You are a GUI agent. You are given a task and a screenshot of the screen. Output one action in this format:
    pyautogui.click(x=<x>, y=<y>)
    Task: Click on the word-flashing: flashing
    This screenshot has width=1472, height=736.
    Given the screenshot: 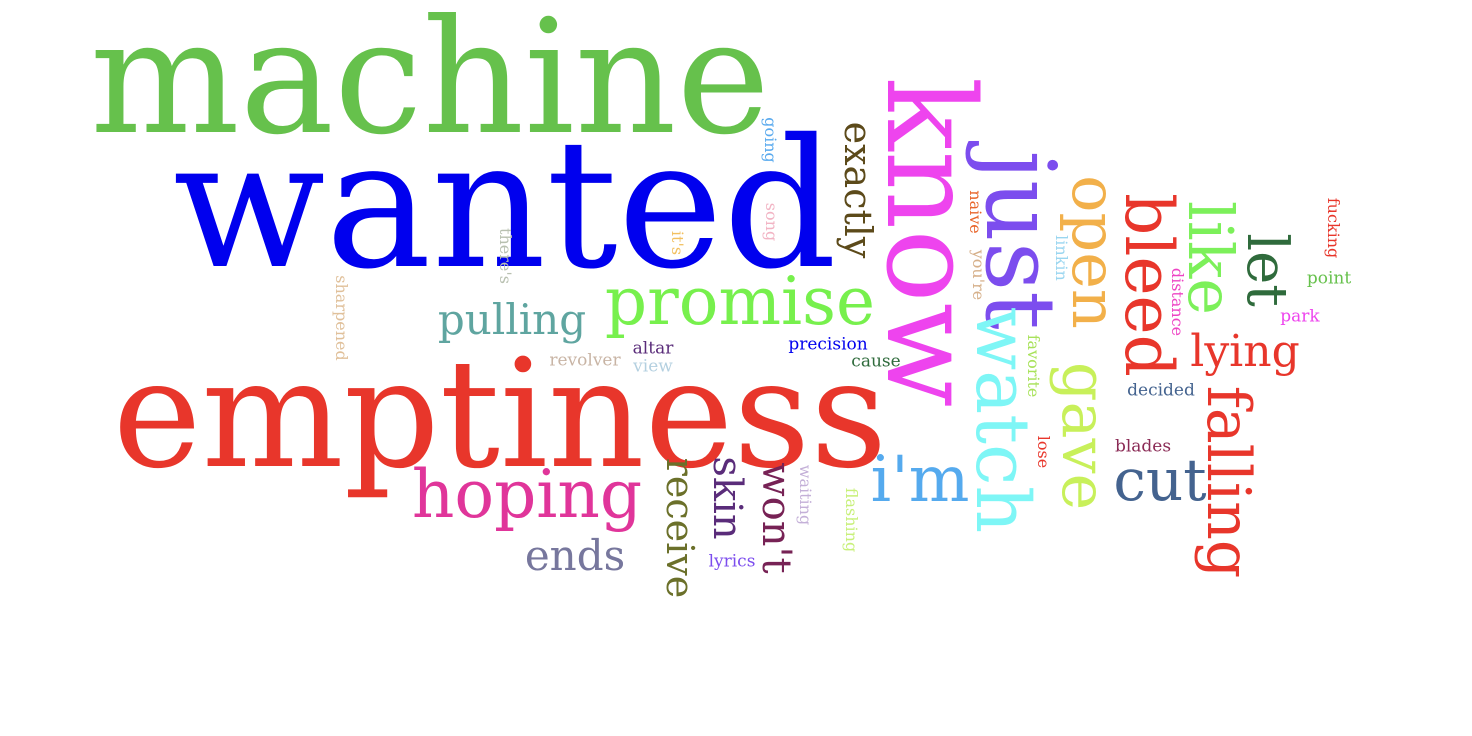 What is the action you would take?
    pyautogui.click(x=851, y=520)
    